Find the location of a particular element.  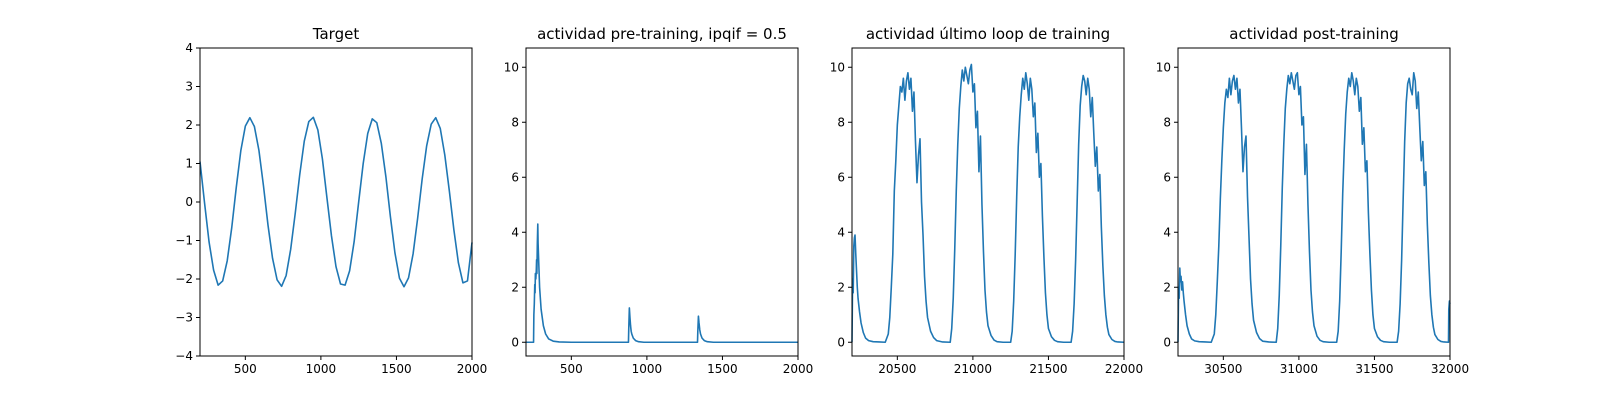

y-tick-label: 3 is located at coordinates (189, 87).